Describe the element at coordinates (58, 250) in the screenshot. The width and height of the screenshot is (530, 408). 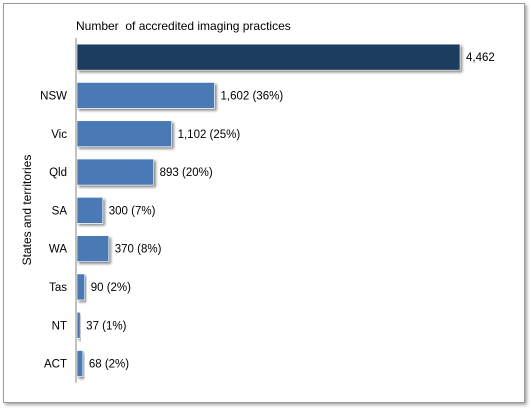
I see `category-label: WA` at that location.